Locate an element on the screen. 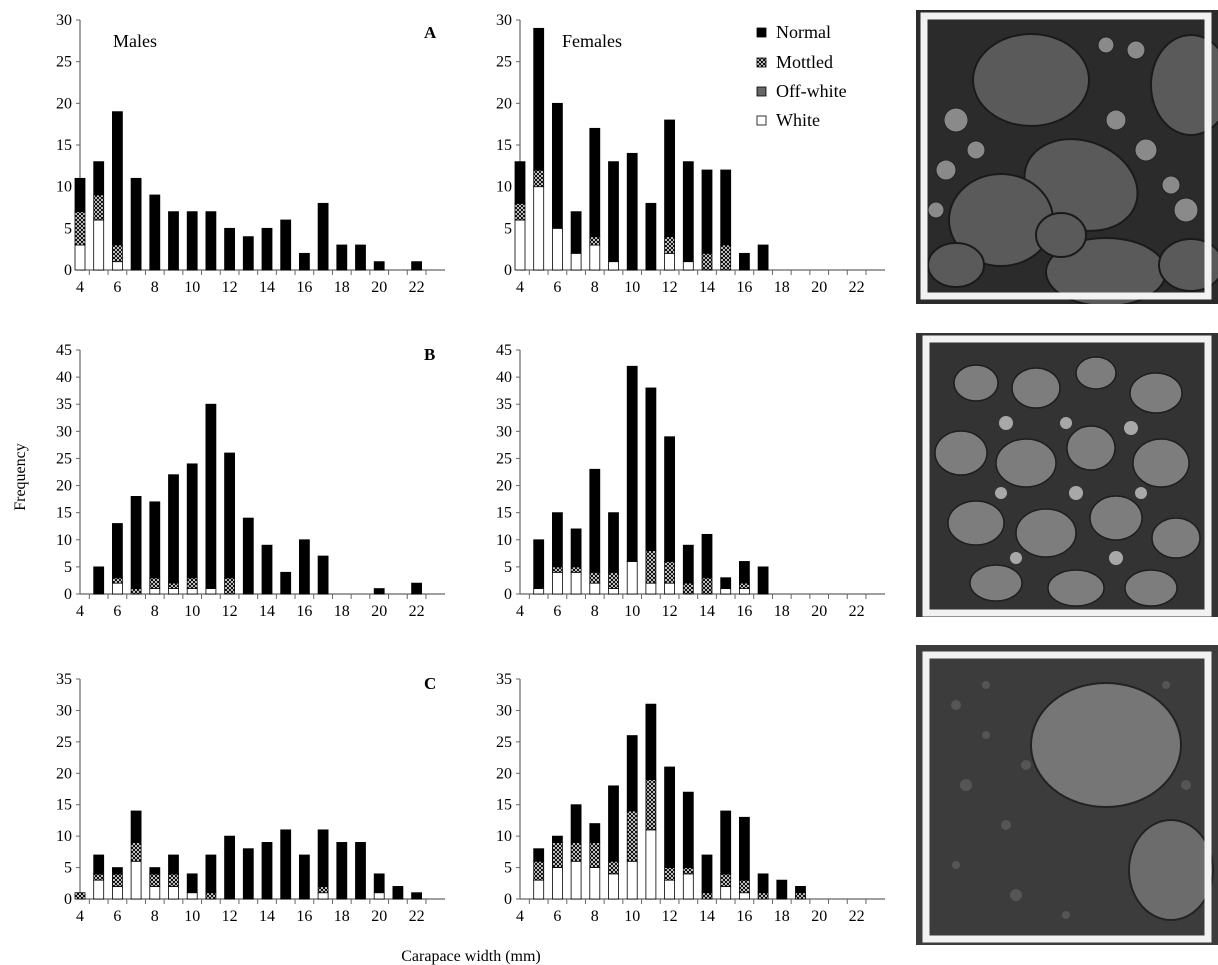 The image size is (1218, 965). panel-b-males-x-tick-label: 20 is located at coordinates (379, 611).